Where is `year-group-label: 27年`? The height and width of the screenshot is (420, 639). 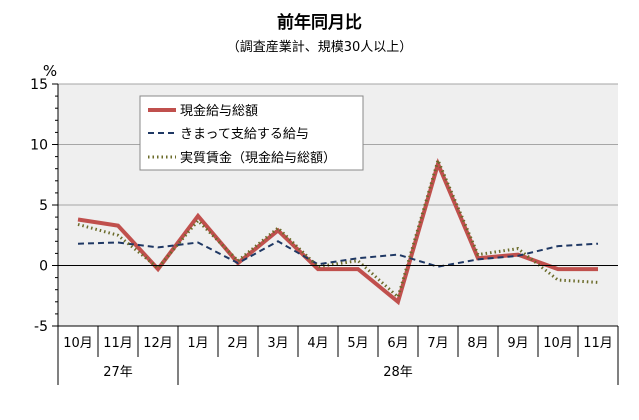
year-group-label: 27年 is located at coordinates (118, 372).